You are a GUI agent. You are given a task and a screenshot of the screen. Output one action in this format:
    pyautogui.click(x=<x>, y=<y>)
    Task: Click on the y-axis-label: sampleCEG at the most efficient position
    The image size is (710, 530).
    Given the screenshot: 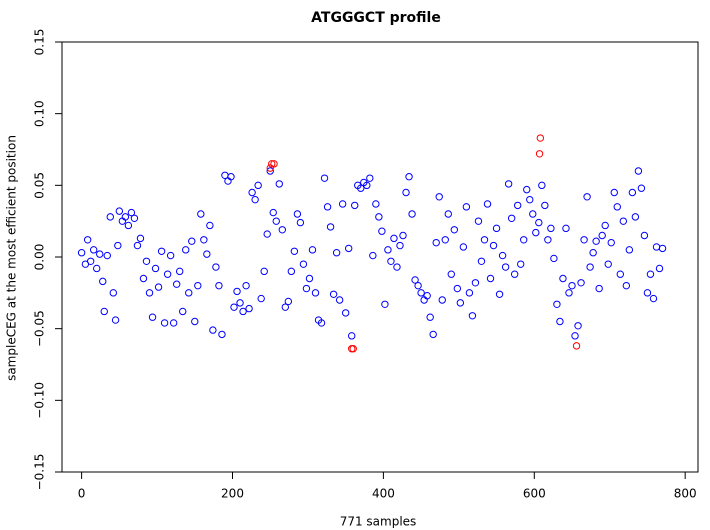 What is the action you would take?
    pyautogui.click(x=12, y=258)
    